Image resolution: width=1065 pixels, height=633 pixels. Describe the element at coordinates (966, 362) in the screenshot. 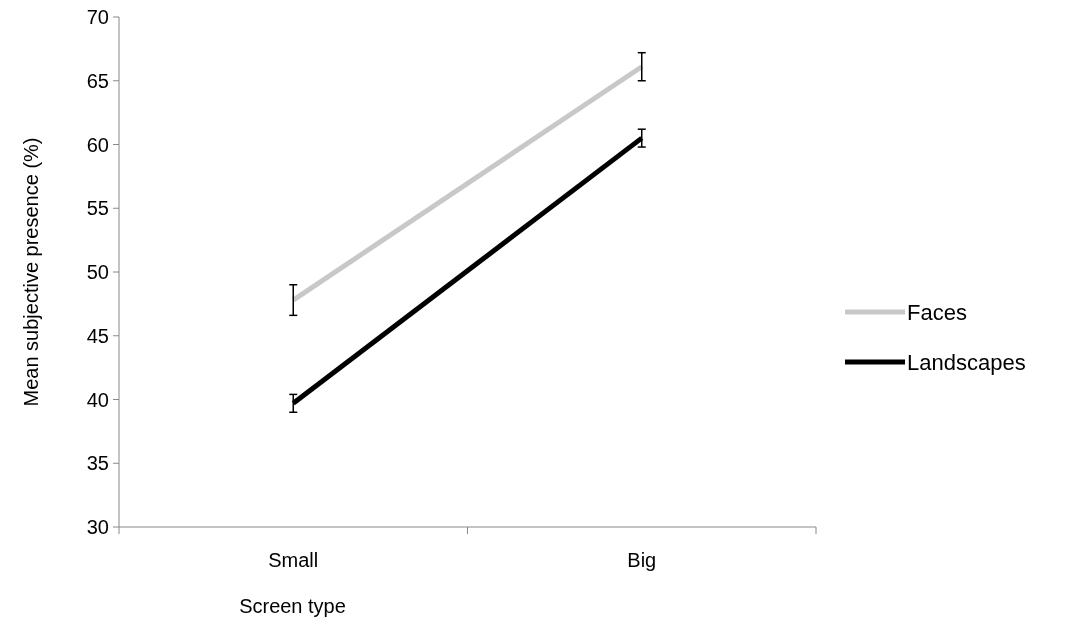

I see `legend-label: Landscapes` at that location.